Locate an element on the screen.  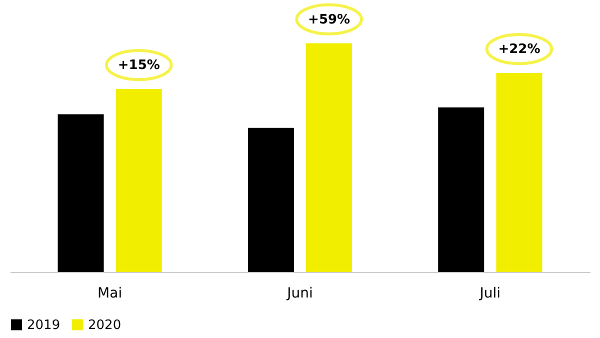
annotation: +15% is located at coordinates (139, 66).